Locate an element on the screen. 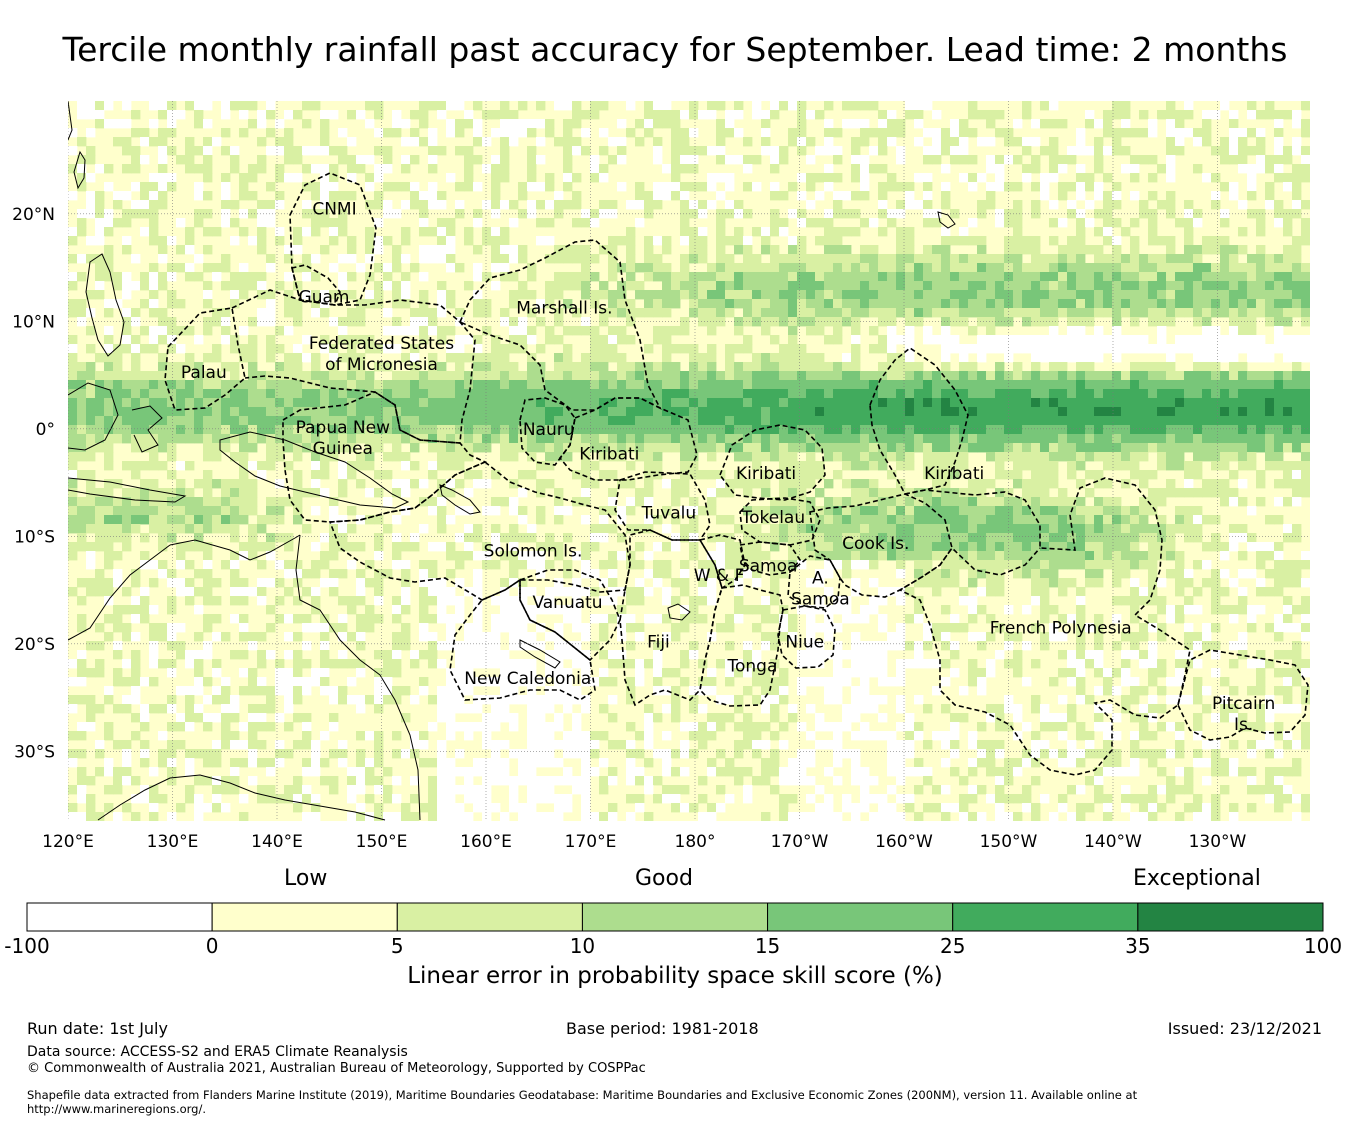 The image size is (1350, 1125). eez-american-samoa is located at coordinates (814, 582).